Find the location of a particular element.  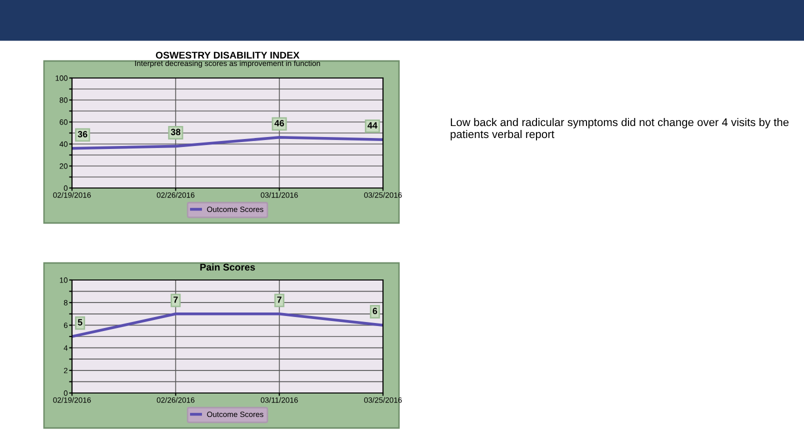

line-series is located at coordinates (227, 143).